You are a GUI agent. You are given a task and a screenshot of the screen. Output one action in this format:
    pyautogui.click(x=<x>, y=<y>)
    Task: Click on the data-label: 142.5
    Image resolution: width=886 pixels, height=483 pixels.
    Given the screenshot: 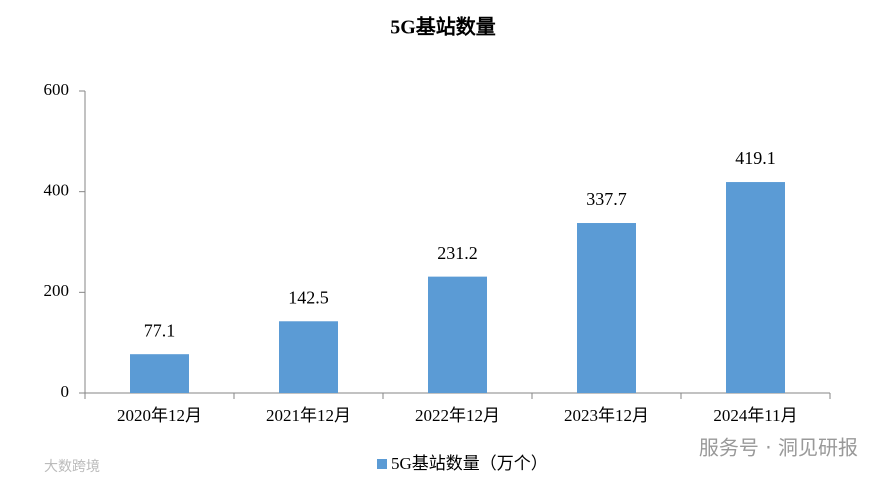 What is the action you would take?
    pyautogui.click(x=308, y=297)
    